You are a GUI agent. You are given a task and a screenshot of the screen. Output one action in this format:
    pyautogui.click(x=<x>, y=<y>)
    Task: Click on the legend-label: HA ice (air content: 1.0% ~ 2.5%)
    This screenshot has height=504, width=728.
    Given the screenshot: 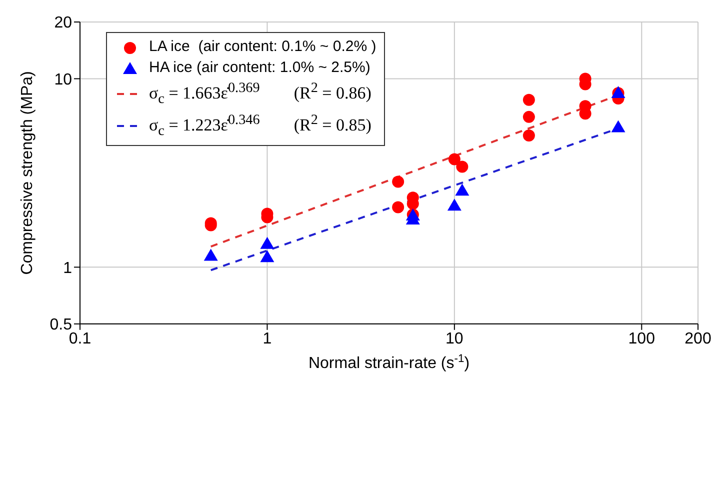 What is the action you would take?
    pyautogui.click(x=259, y=68)
    